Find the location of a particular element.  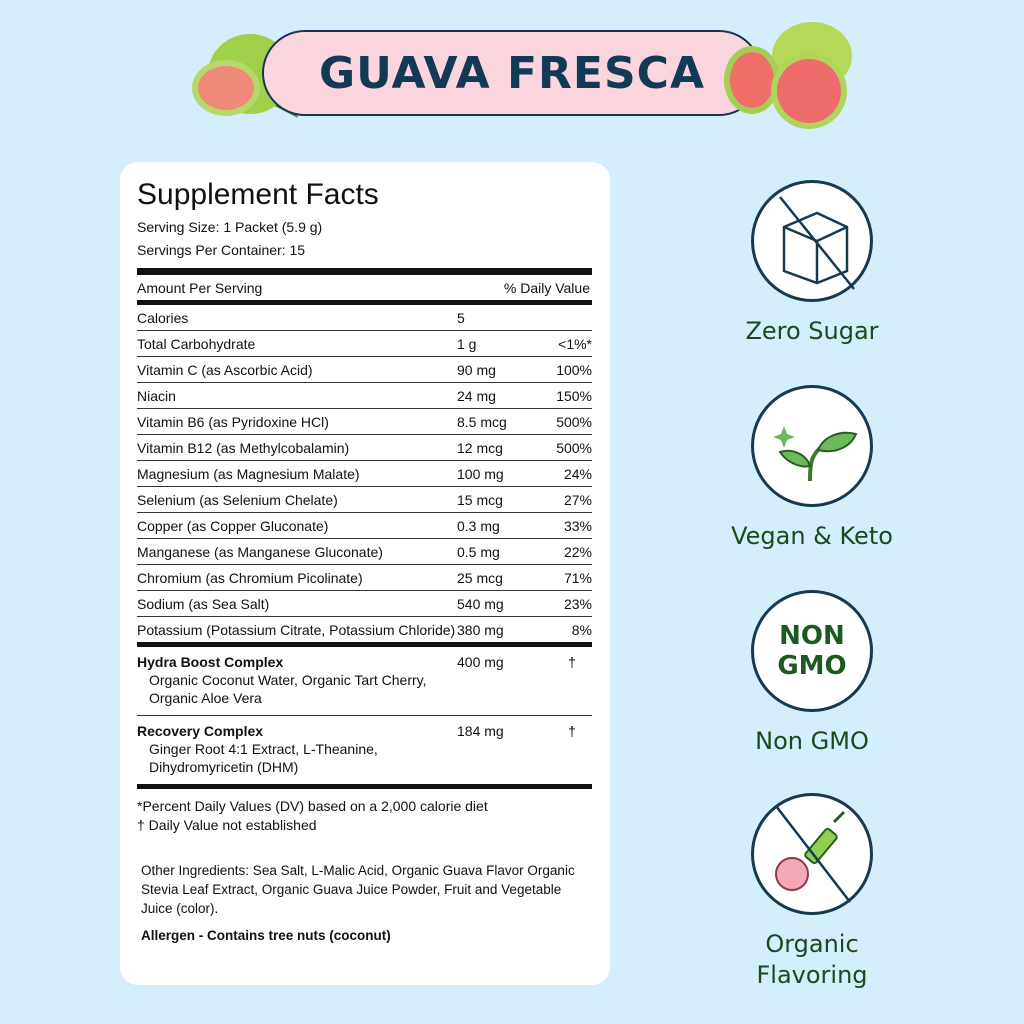

title-banner: GUAVA FRESCA is located at coordinates (512, 73).